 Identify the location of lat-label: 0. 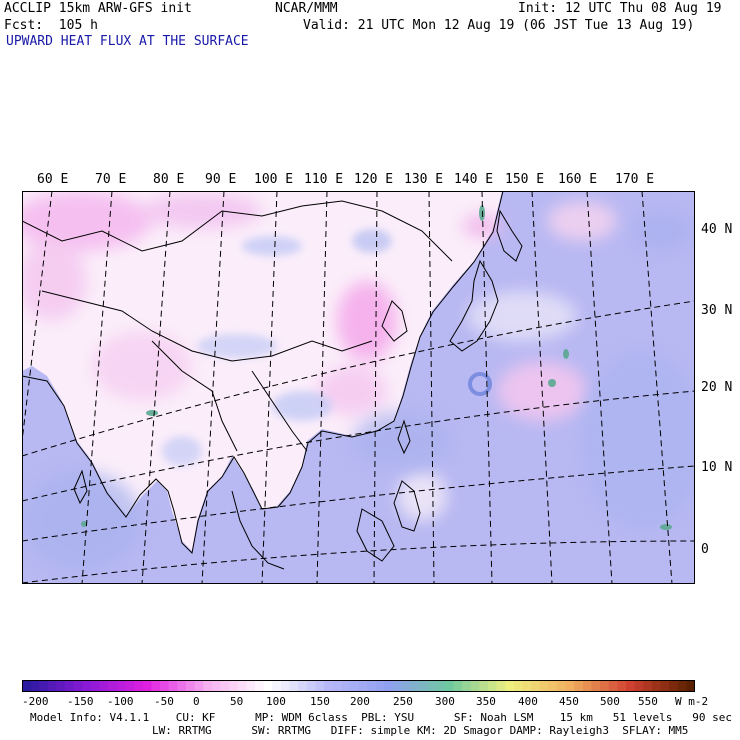
(705, 549).